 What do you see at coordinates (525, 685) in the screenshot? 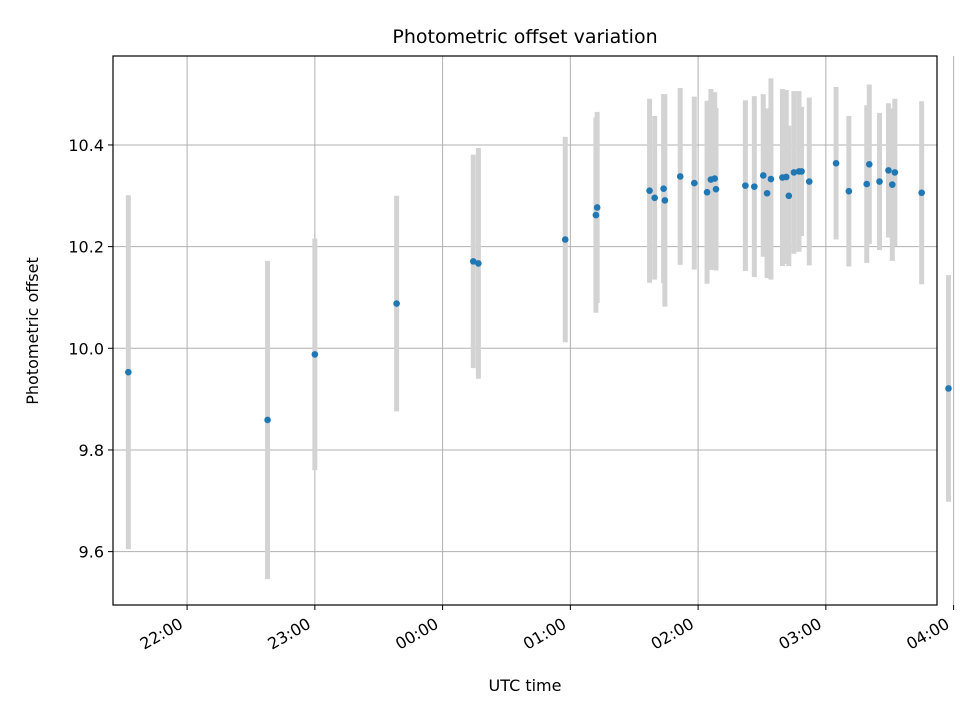
I see `x-axis-title: UTC time` at bounding box center [525, 685].